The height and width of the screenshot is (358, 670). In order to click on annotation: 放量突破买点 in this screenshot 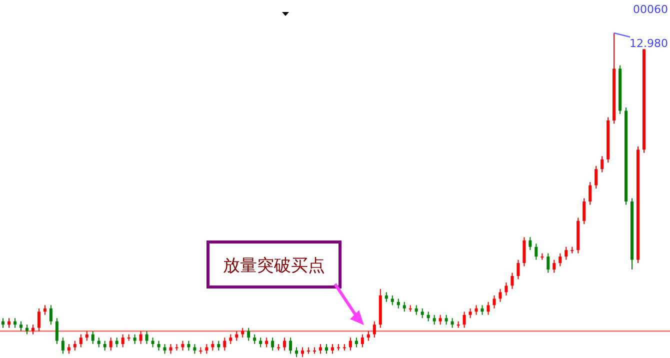, I will do `click(274, 265)`.